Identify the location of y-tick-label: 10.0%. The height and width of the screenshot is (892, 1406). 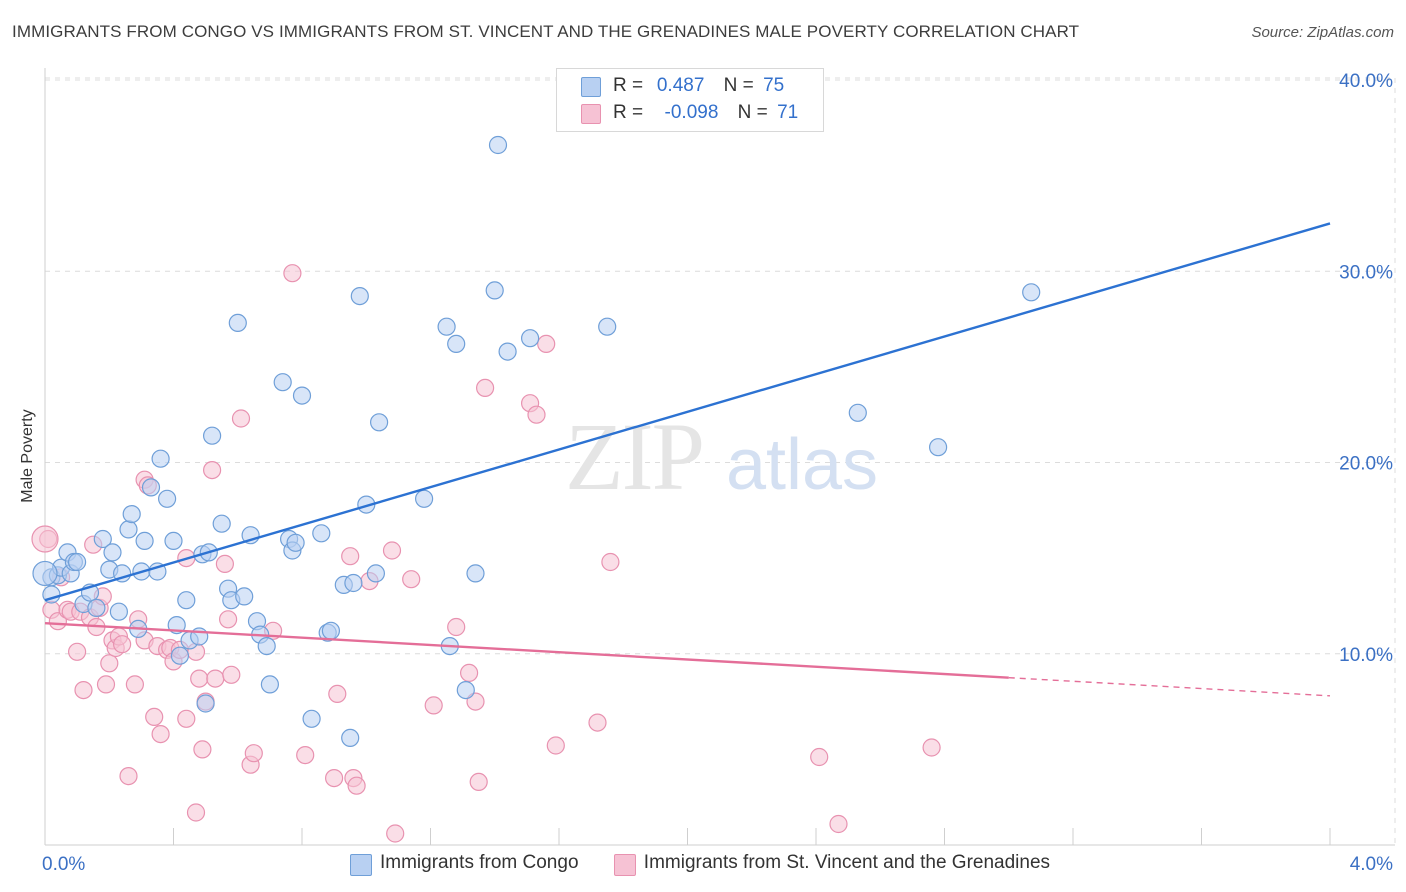
(1366, 655).